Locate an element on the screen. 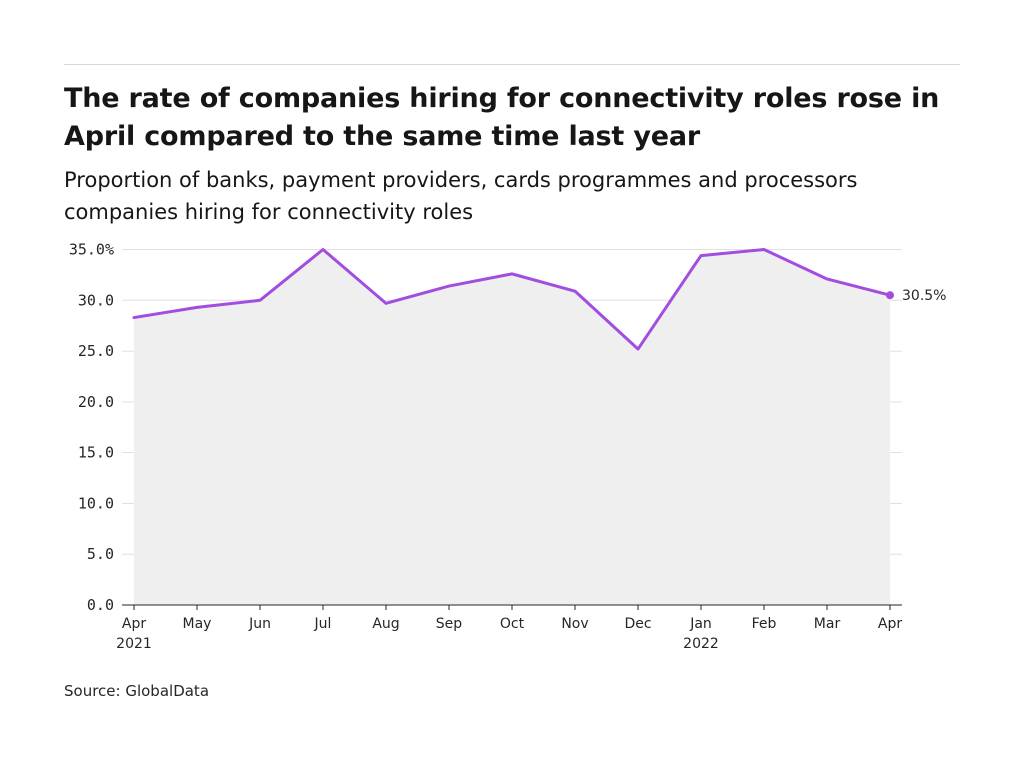  x-tick-label: Sep is located at coordinates (449, 624).